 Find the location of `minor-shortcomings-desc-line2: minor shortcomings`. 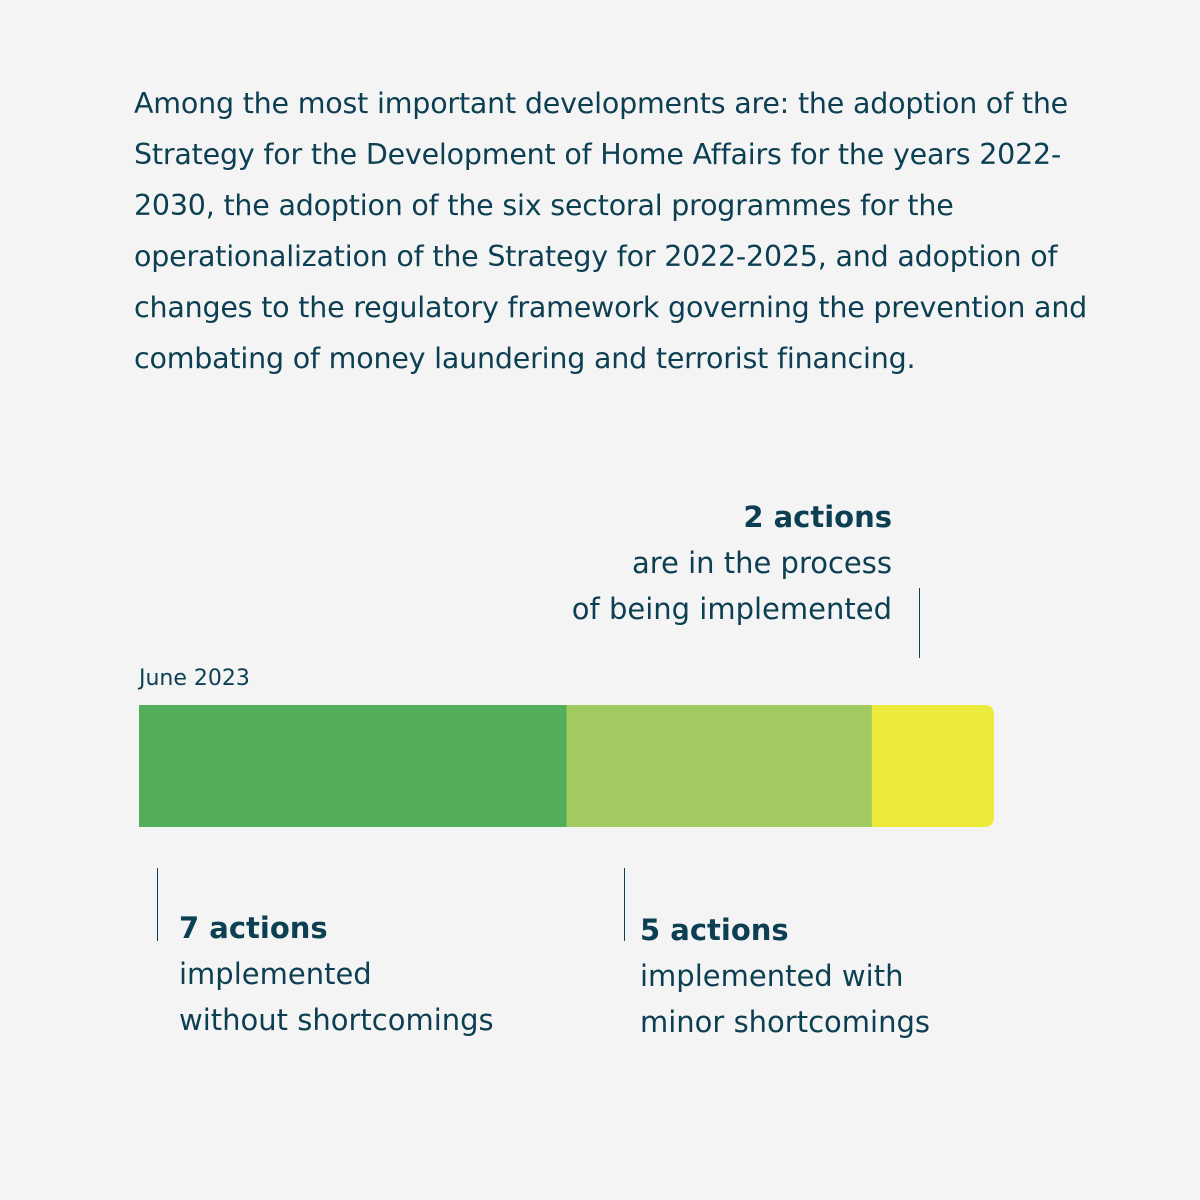

minor-shortcomings-desc-line2: minor shortcomings is located at coordinates (785, 1022).